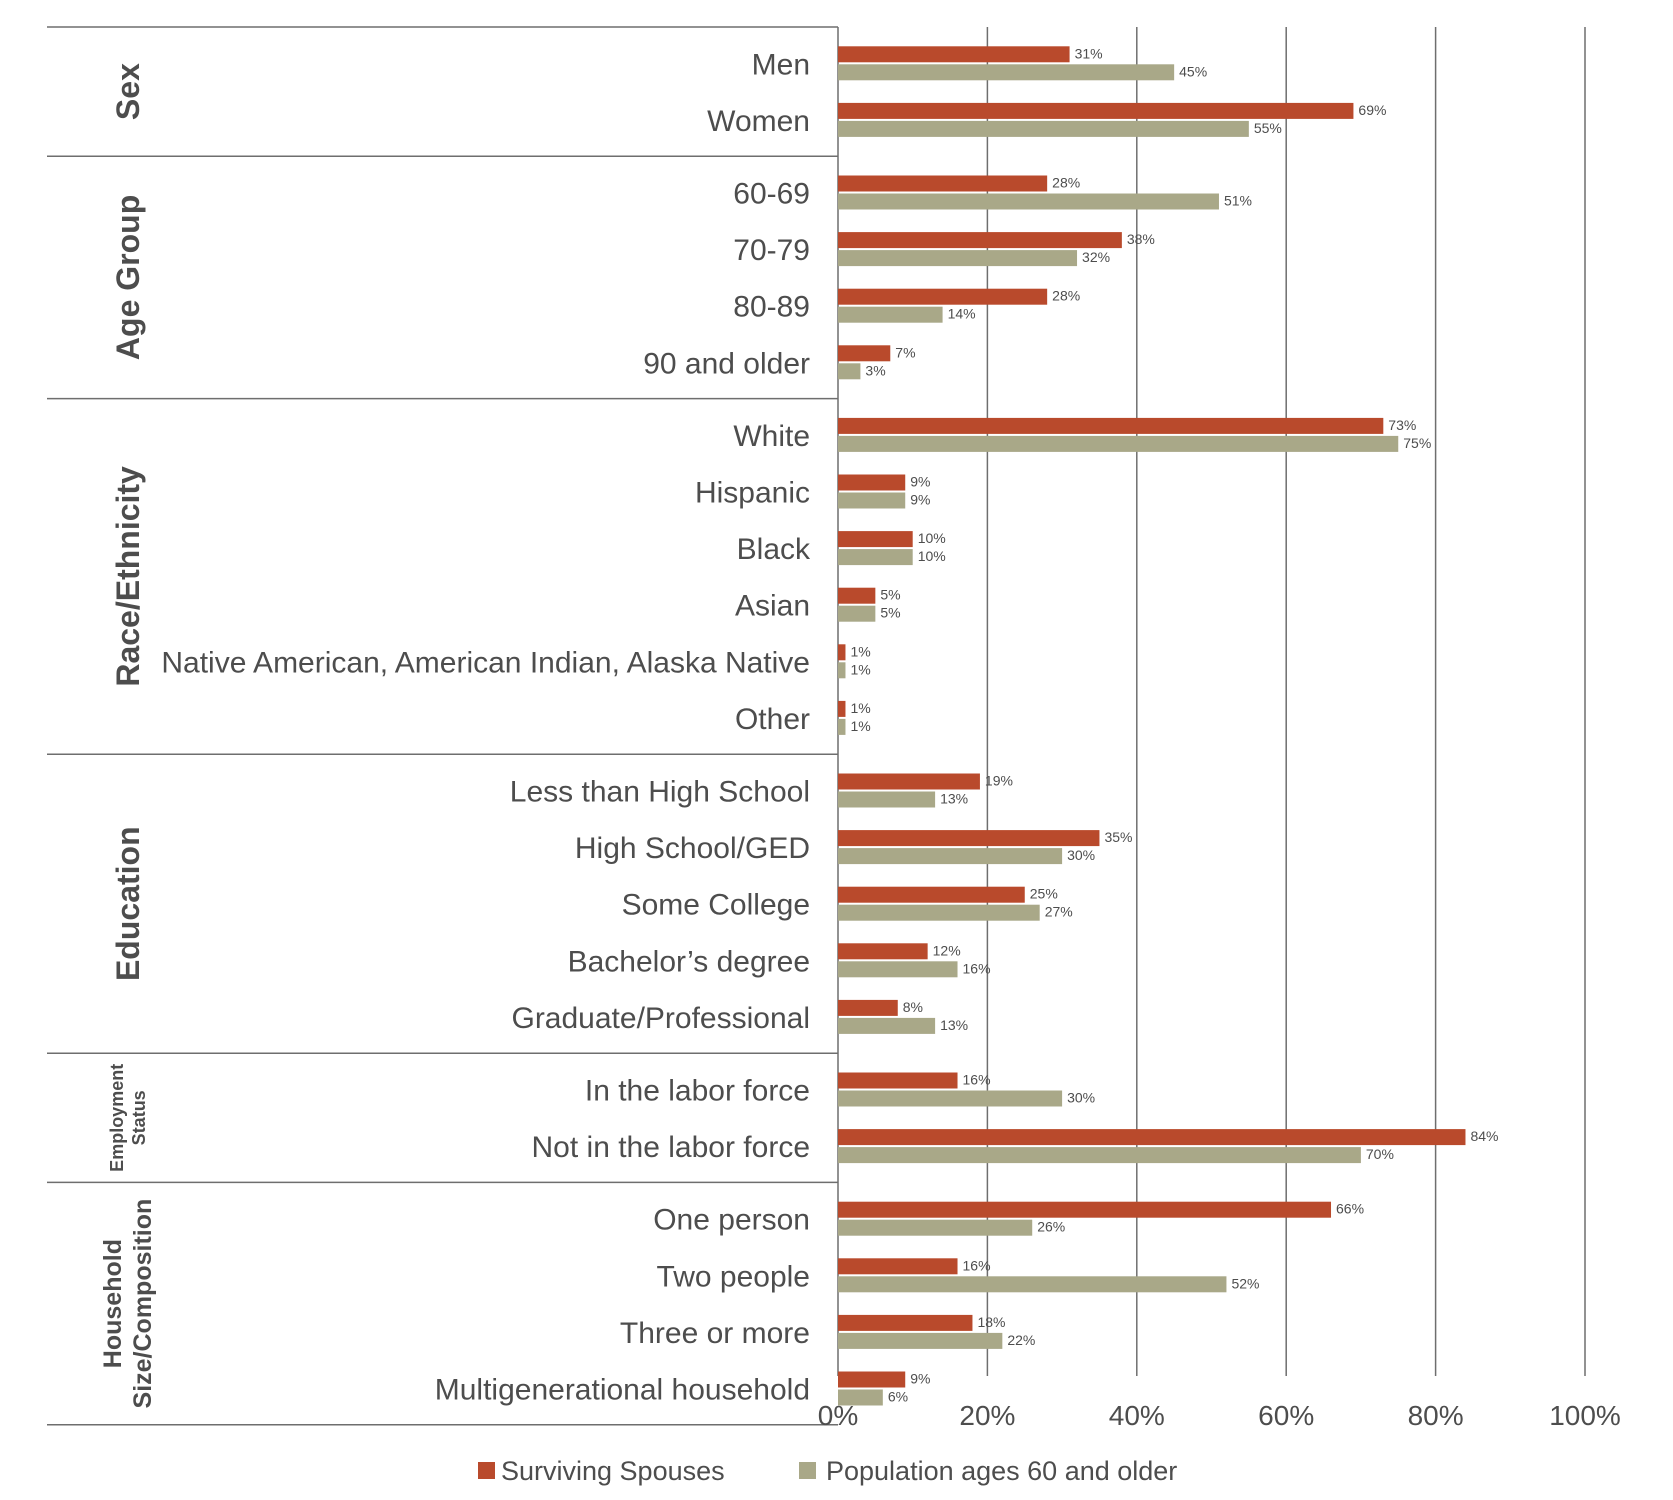 This screenshot has width=1673, height=1500. Describe the element at coordinates (999, 781) in the screenshot. I see `value-label: 19%` at that location.